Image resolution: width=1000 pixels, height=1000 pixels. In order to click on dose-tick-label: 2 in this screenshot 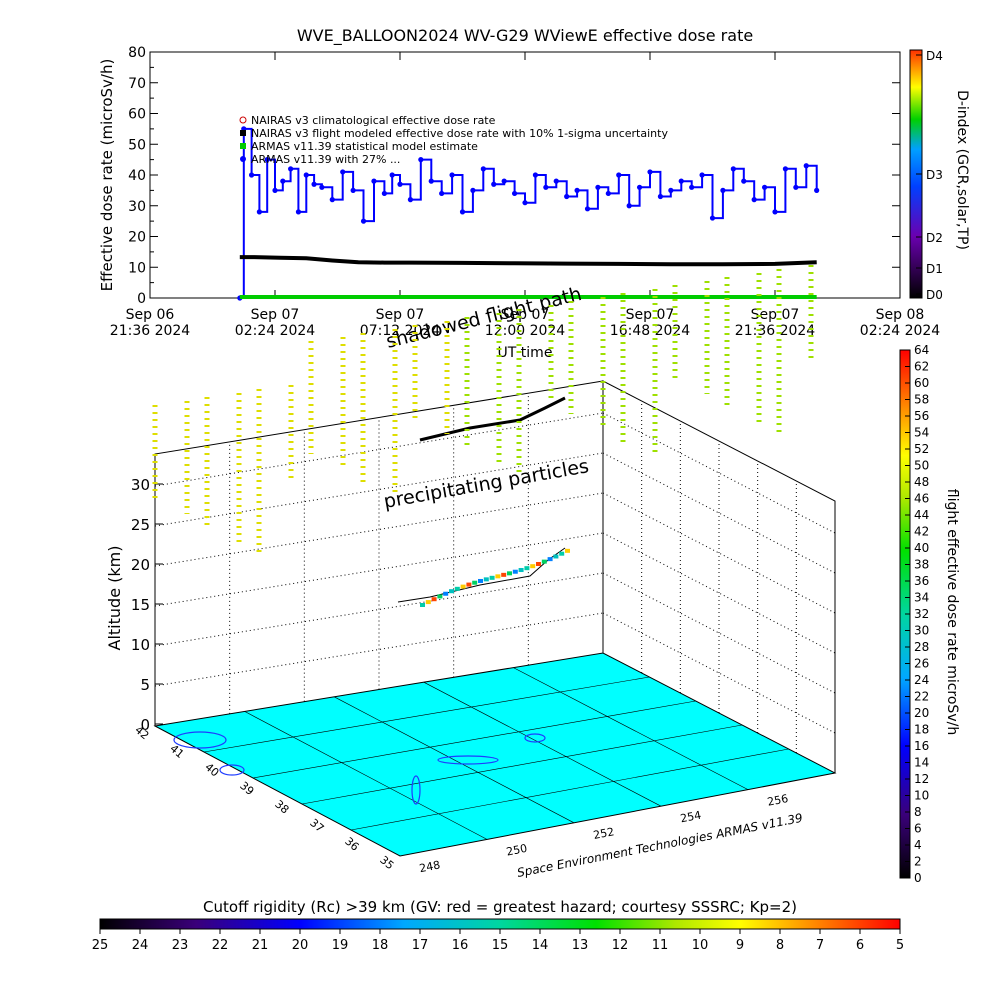, I will do `click(918, 862)`.